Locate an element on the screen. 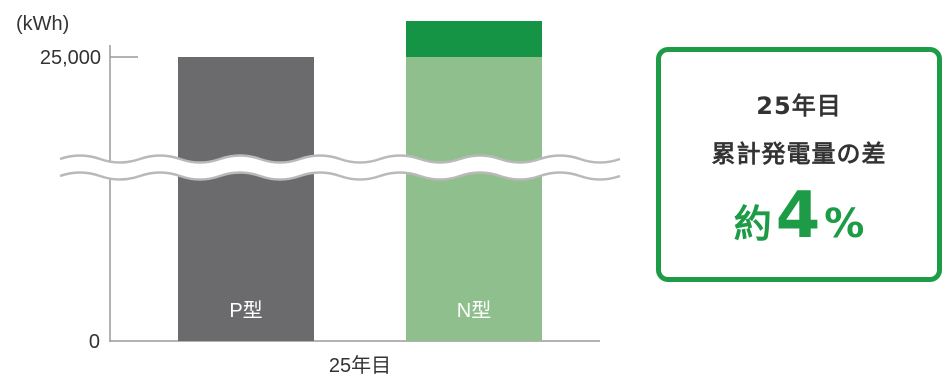 The image size is (948, 379). callout-percent-unit: % is located at coordinates (844, 224).